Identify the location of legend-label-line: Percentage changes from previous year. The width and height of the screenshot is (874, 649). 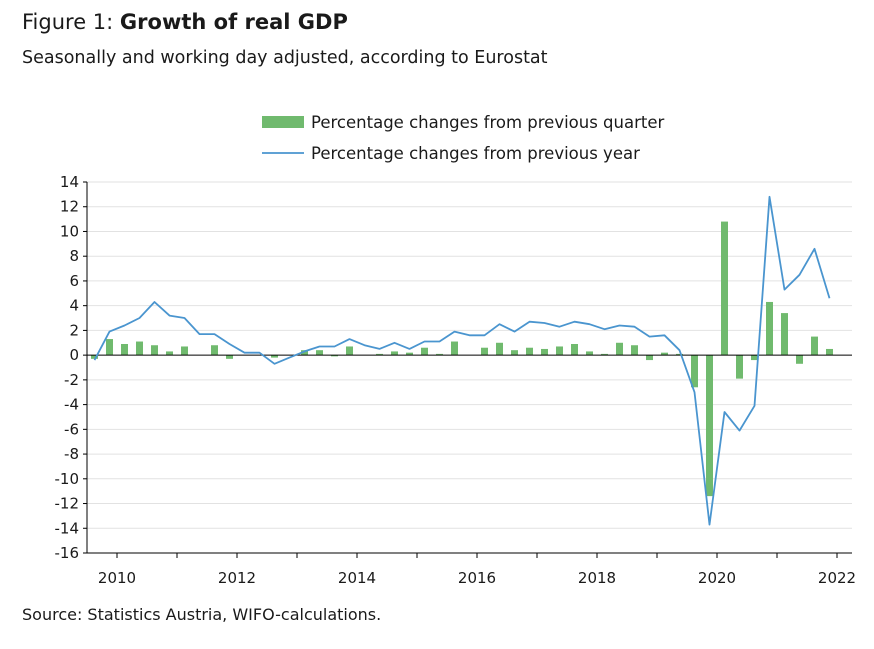
(475, 153).